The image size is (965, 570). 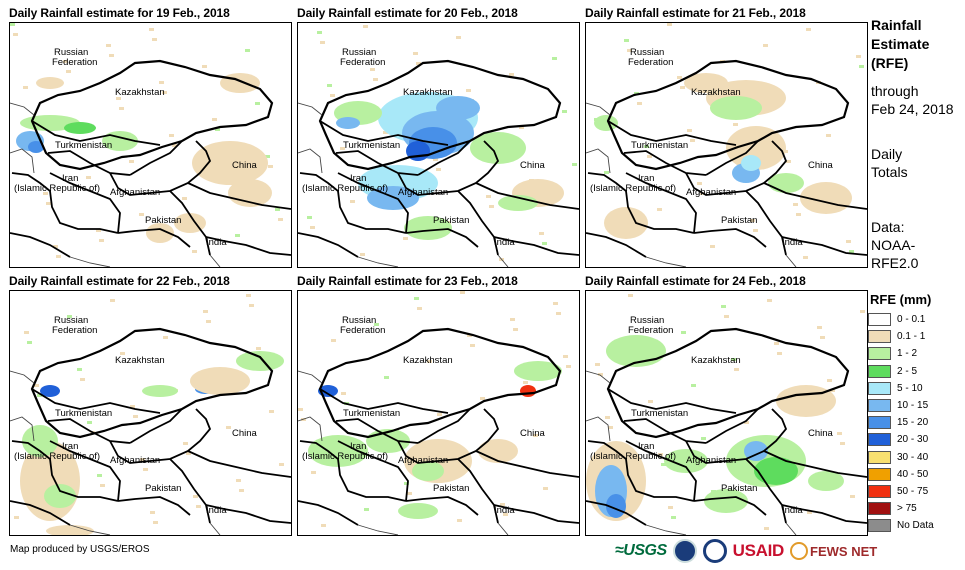 What do you see at coordinates (152, 115) in the screenshot?
I see `region-outline` at bounding box center [152, 115].